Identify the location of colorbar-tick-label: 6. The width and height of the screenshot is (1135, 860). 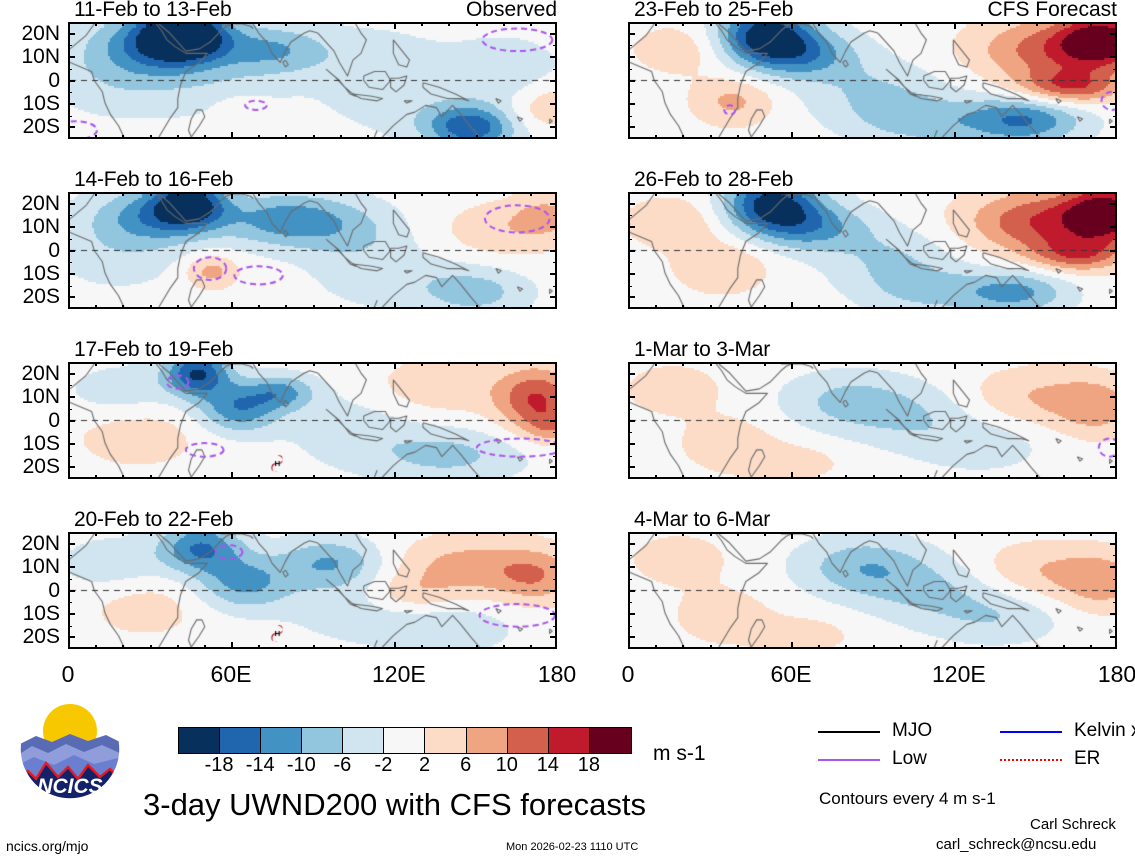
(466, 765).